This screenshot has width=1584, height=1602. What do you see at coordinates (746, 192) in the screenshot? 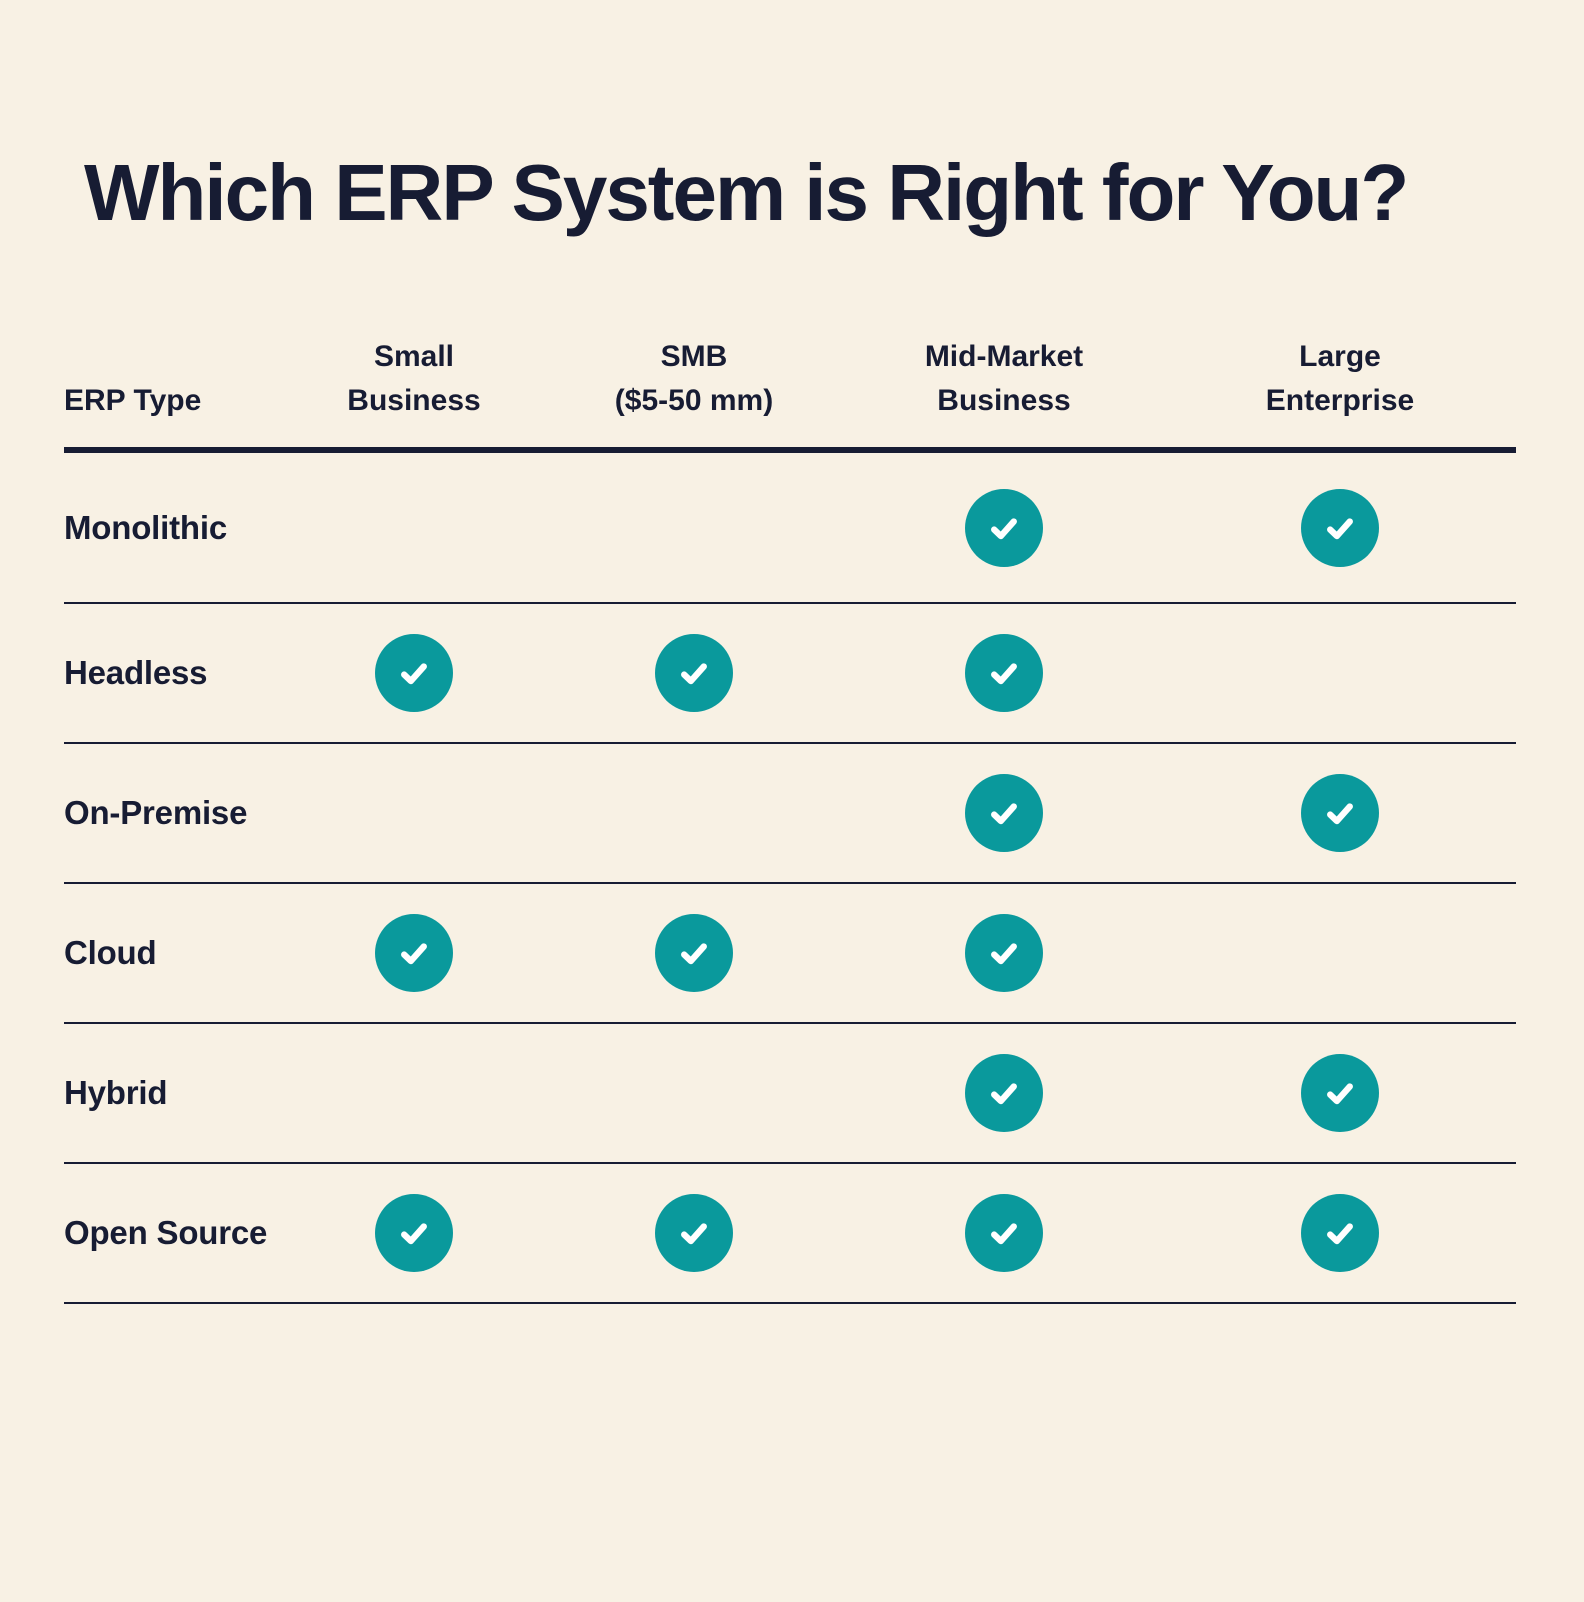
I see `page-title: Which ERP System is Right for You?` at bounding box center [746, 192].